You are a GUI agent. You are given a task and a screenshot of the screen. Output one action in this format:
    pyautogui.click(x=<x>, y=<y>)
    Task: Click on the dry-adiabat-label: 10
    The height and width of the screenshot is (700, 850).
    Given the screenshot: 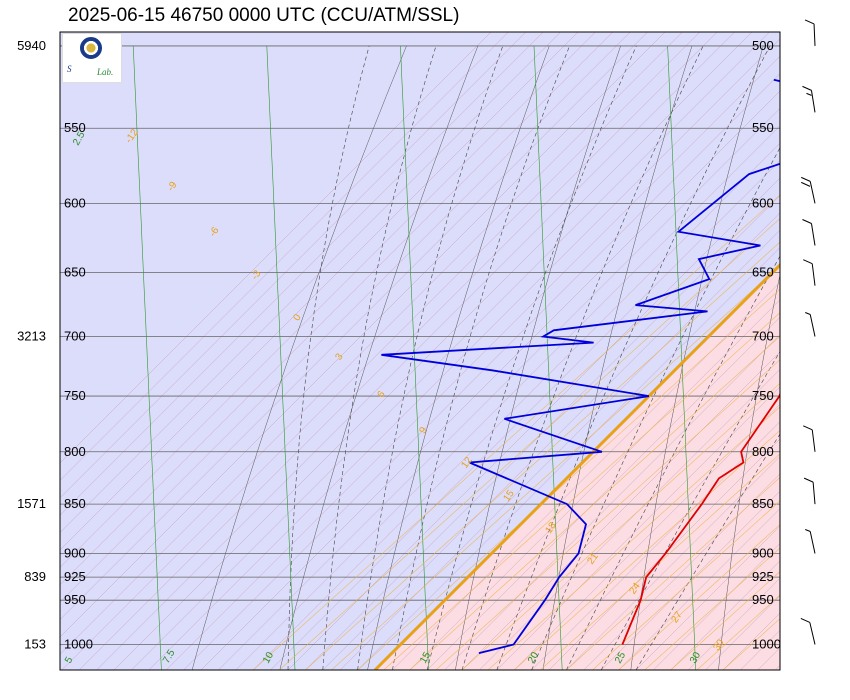 What is the action you would take?
    pyautogui.click(x=268, y=658)
    